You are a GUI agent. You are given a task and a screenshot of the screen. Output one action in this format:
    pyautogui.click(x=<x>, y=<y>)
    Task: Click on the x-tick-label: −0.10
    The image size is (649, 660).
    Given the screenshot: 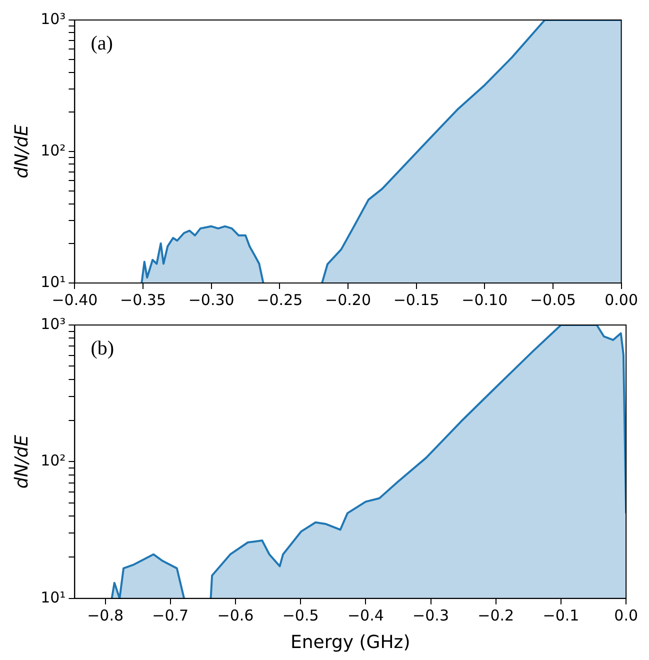 What is the action you would take?
    pyautogui.click(x=485, y=299)
    